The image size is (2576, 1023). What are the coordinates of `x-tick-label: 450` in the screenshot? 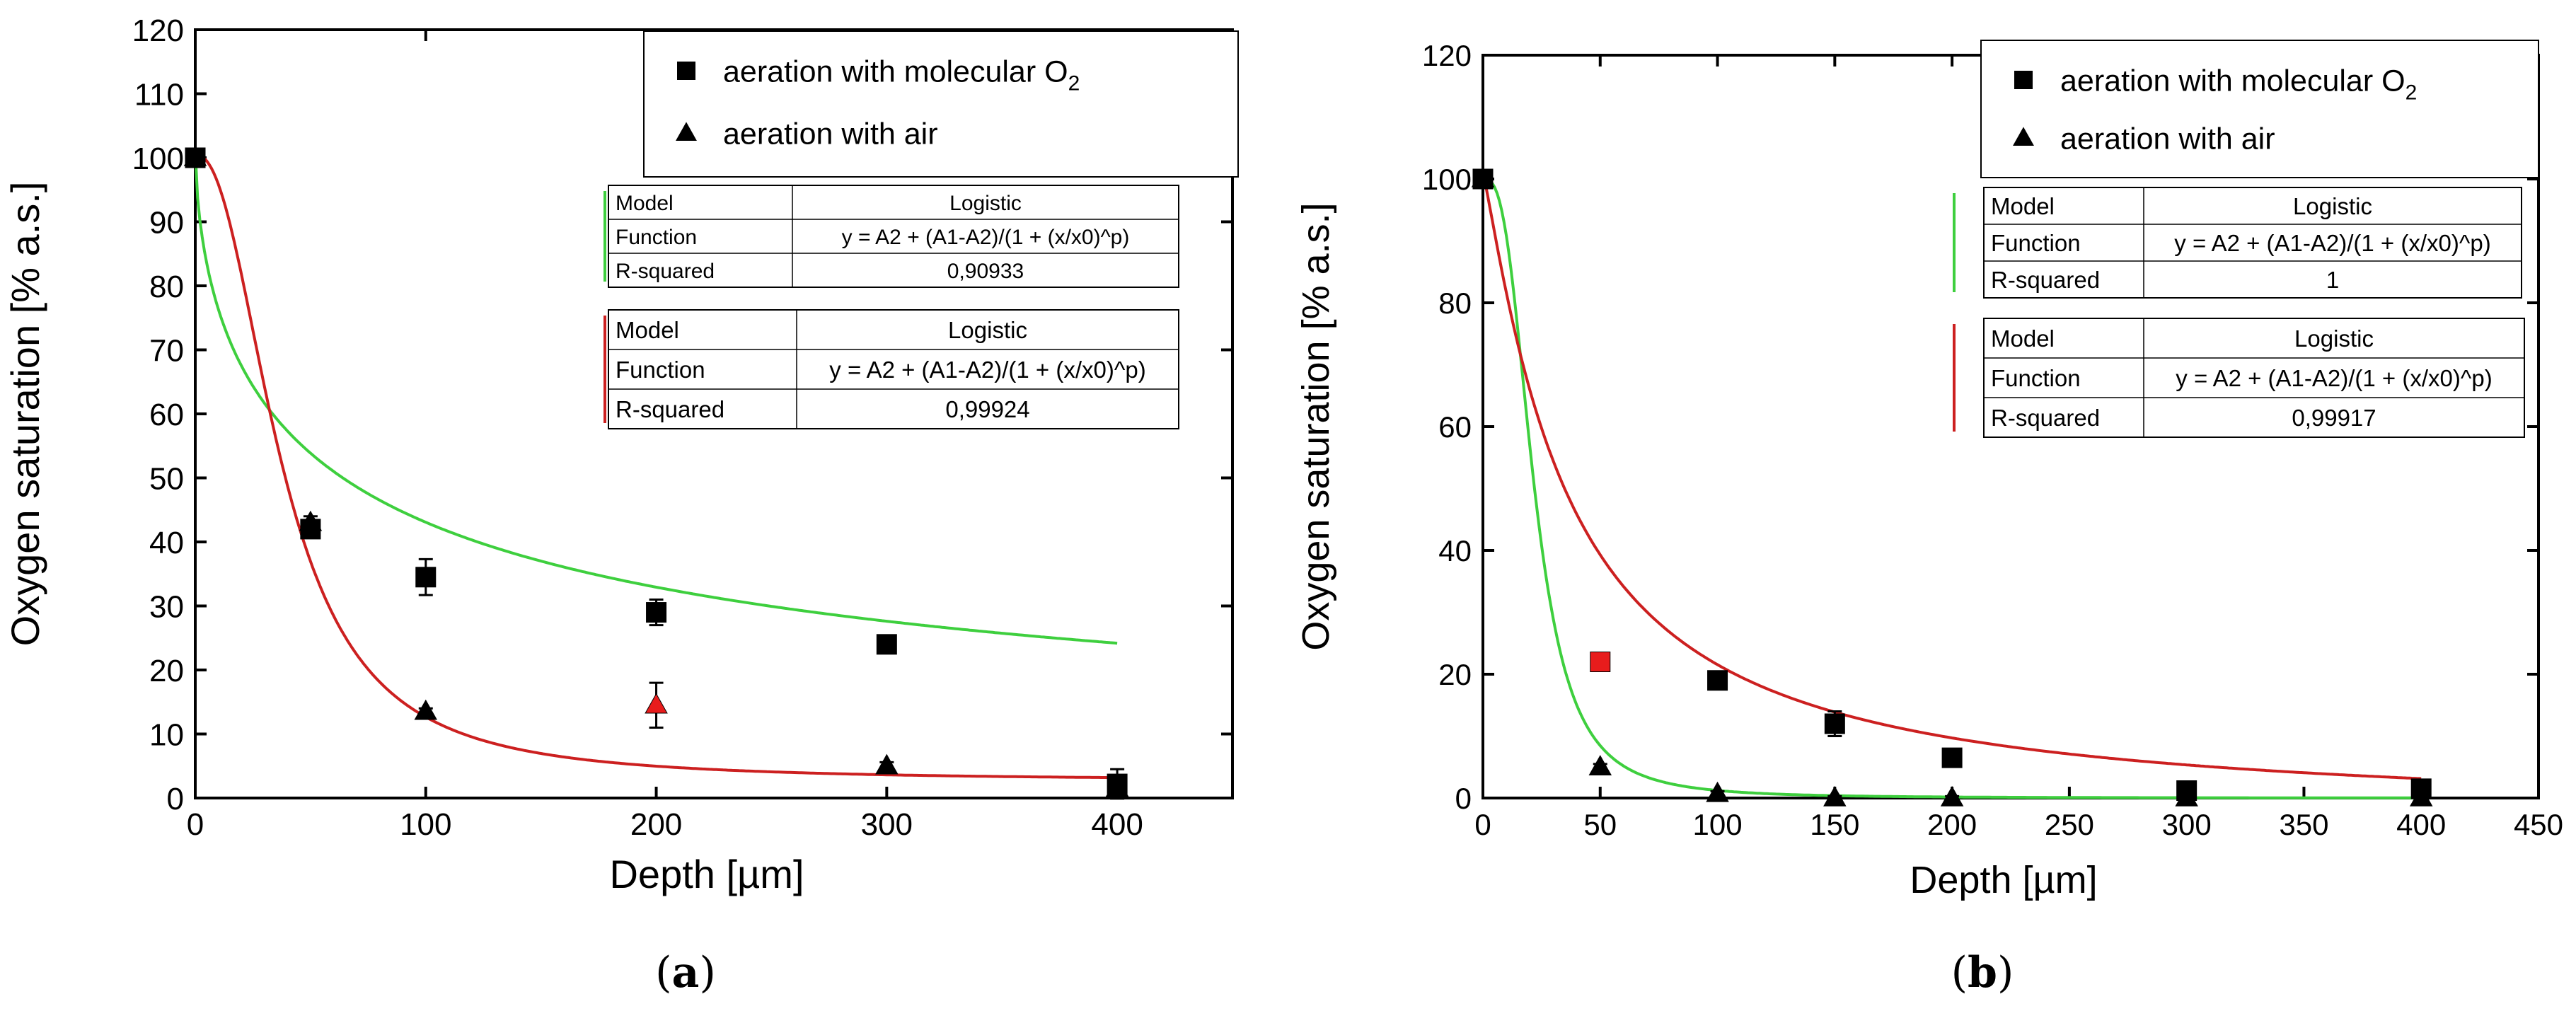 It's located at (2538, 825).